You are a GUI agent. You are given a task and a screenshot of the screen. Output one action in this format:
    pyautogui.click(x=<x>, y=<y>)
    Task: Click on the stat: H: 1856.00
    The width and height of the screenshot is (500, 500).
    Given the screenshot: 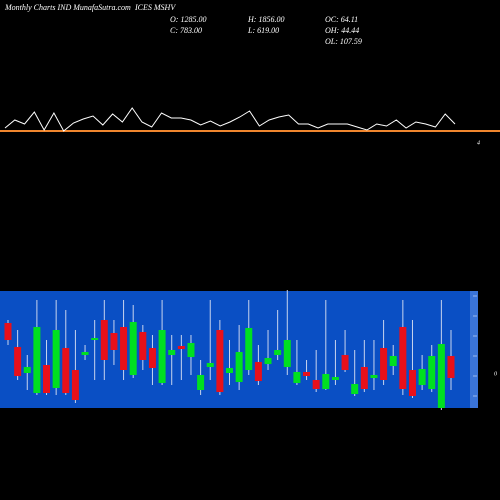 What is the action you would take?
    pyautogui.click(x=265, y=19)
    